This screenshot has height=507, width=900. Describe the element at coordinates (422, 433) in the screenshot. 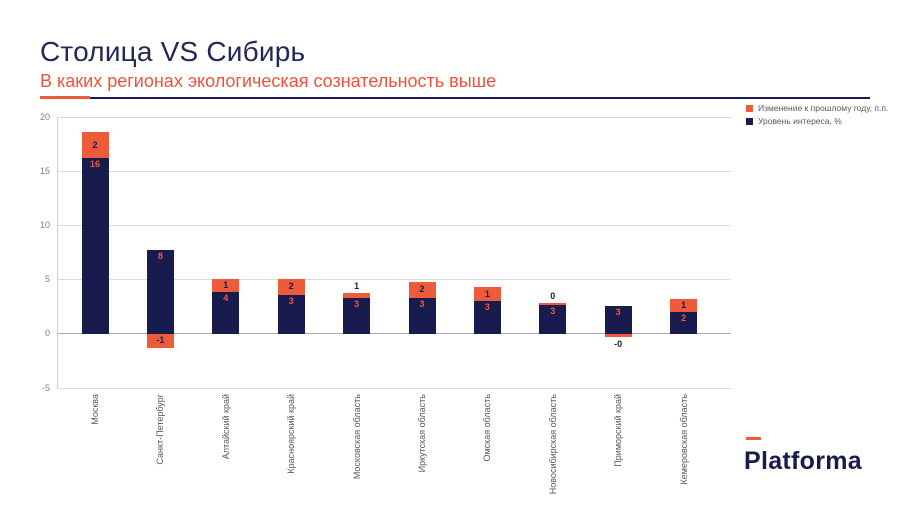

I see `x-axis-label-5: Иркутская область` at that location.